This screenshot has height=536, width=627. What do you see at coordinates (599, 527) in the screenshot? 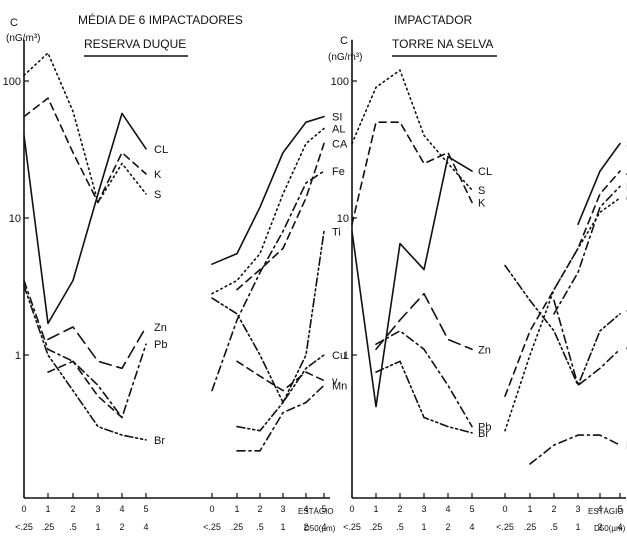
I see `right-x-d50-label: 2` at bounding box center [599, 527].